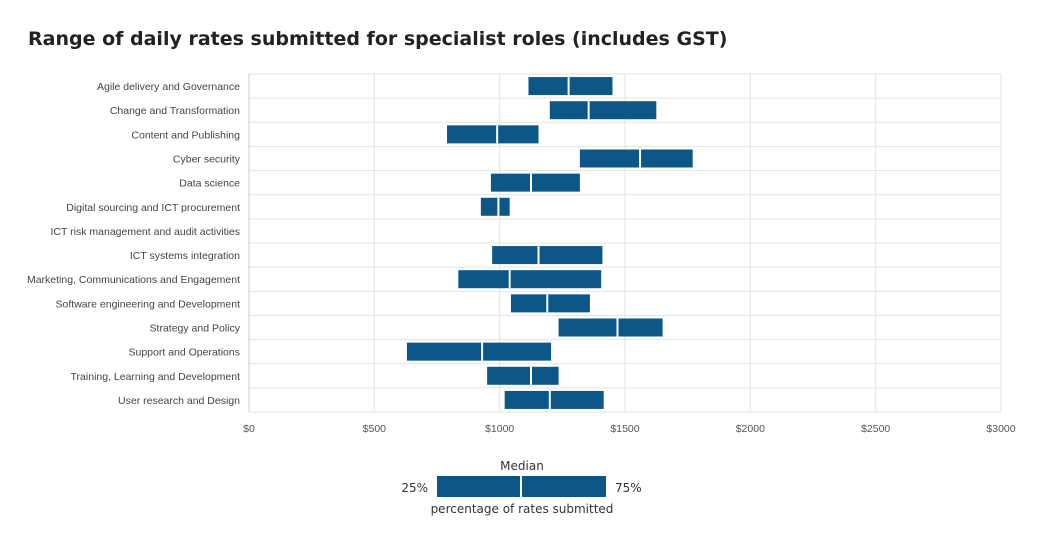  What do you see at coordinates (133, 280) in the screenshot?
I see `category-label: Marketing, Communications and Engagement` at bounding box center [133, 280].